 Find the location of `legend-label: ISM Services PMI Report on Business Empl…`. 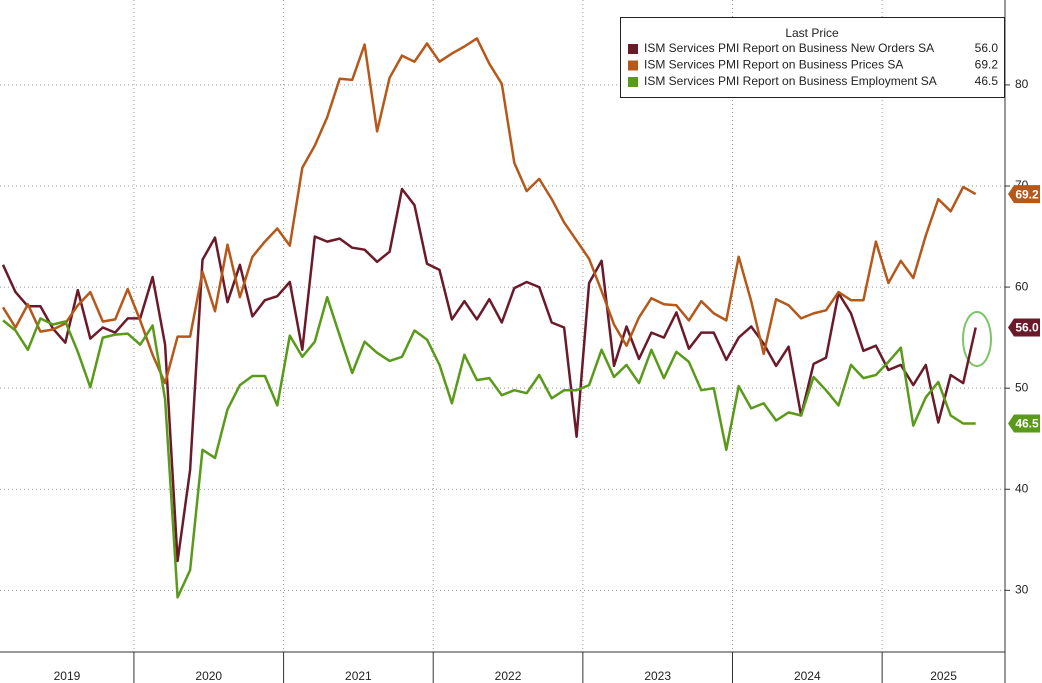

legend-label: ISM Services PMI Report on Business Empl… is located at coordinates (790, 81).